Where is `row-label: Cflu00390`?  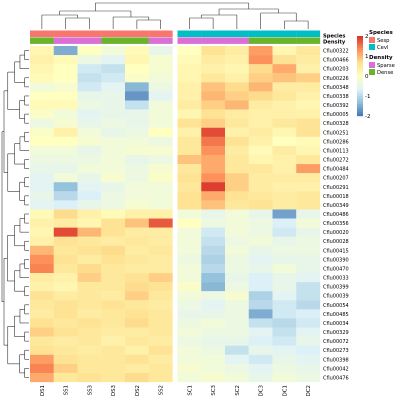 row-label: Cflu00390 is located at coordinates (336, 260).